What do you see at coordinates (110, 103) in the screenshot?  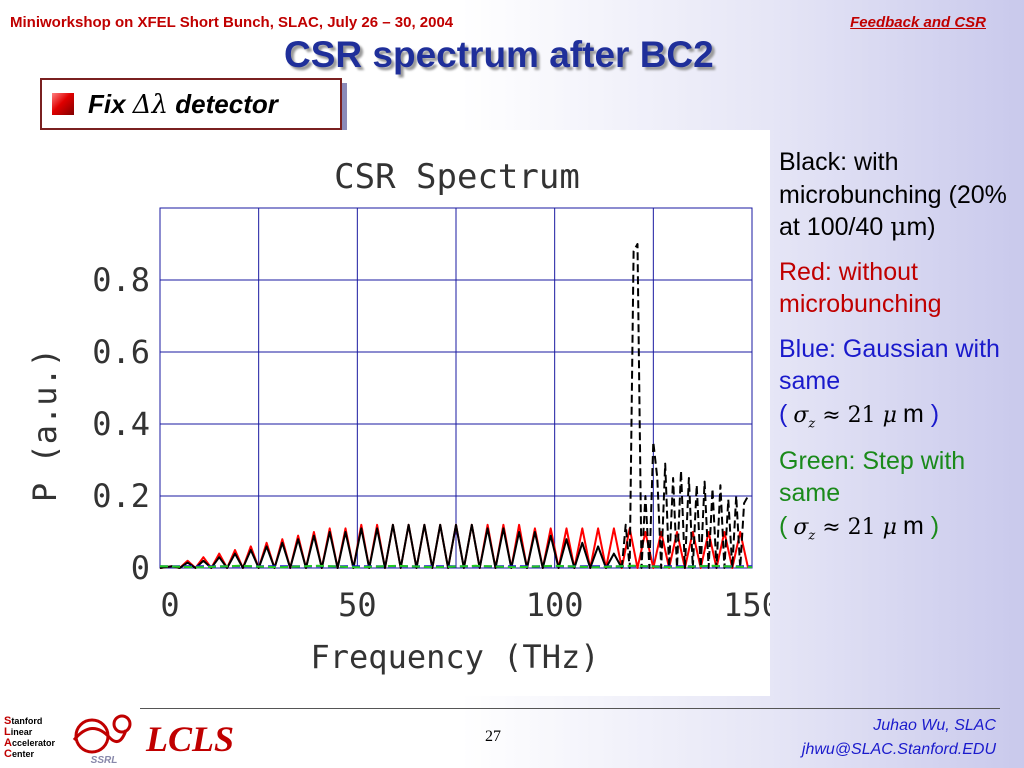 I see `bullet-prefix: Fix` at bounding box center [110, 103].